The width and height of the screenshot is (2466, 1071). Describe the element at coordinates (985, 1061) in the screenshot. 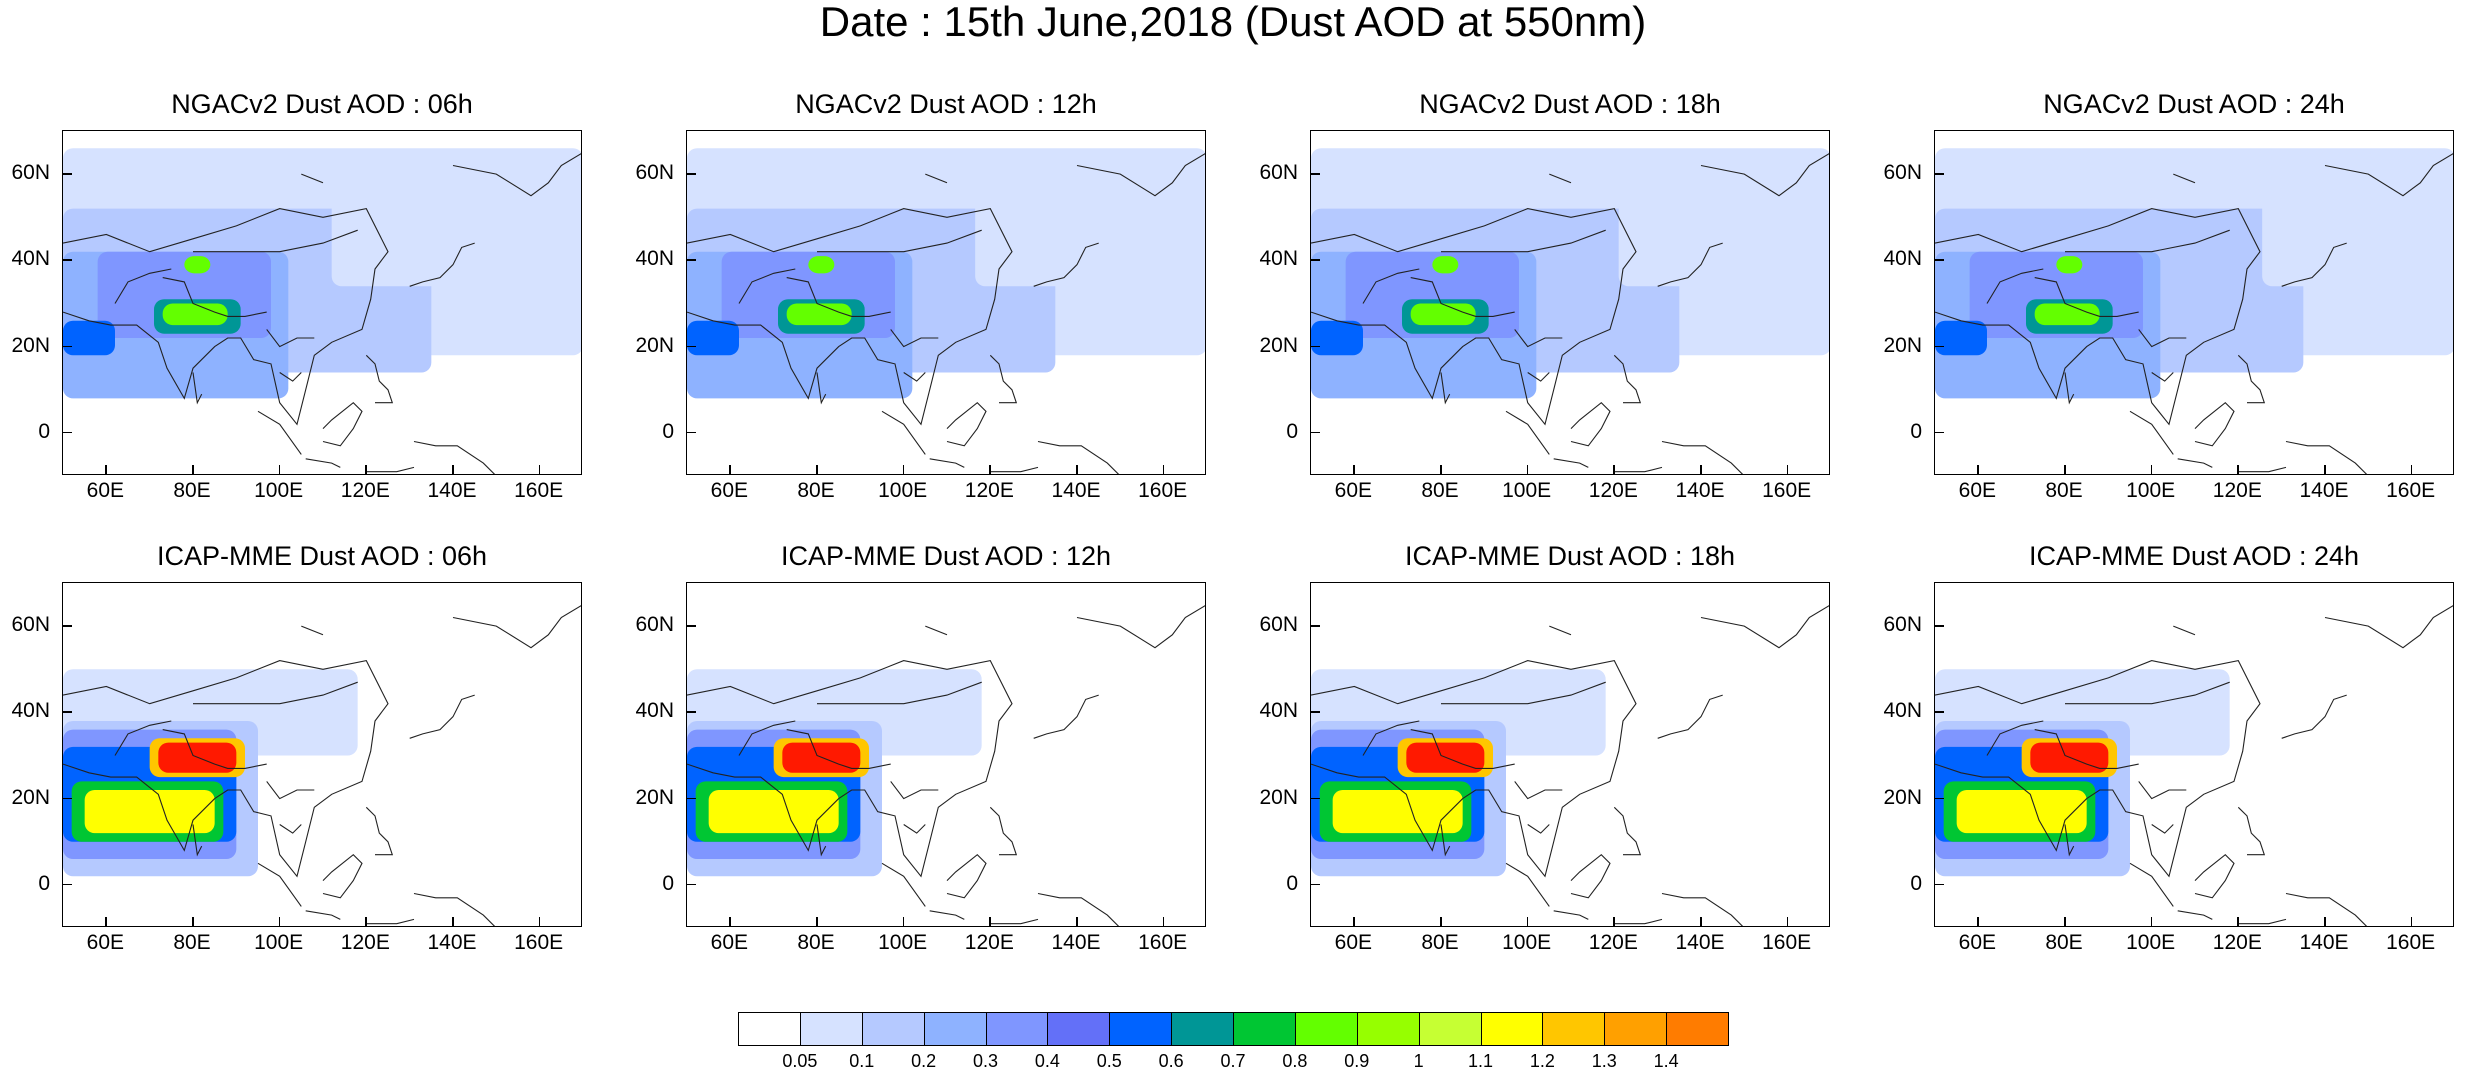

I see `colorbar-label: 0.3` at that location.